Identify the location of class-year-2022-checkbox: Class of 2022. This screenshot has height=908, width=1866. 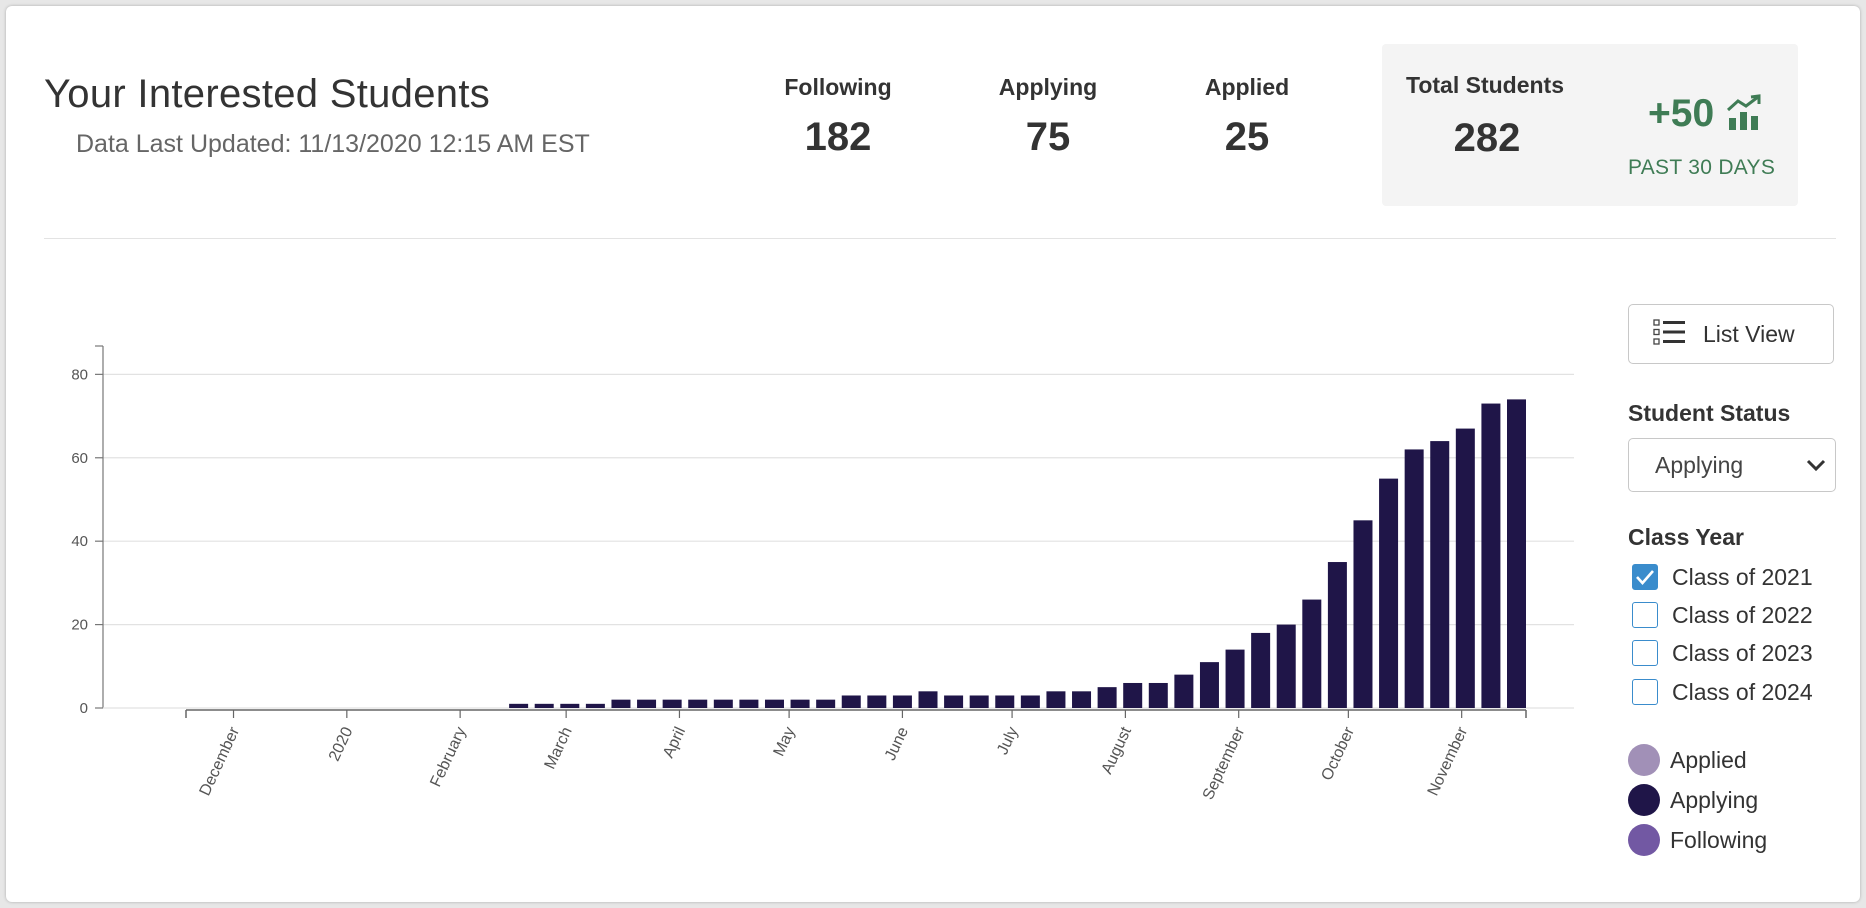
(1722, 615).